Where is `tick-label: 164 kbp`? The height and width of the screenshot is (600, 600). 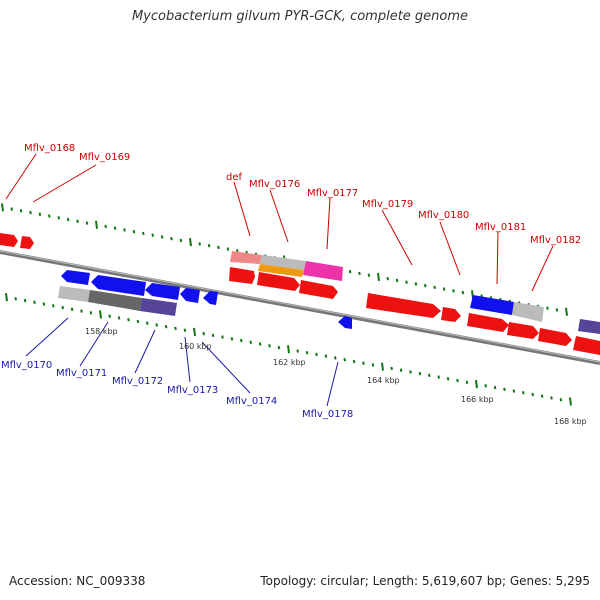
tick-label: 164 kbp is located at coordinates (383, 380).